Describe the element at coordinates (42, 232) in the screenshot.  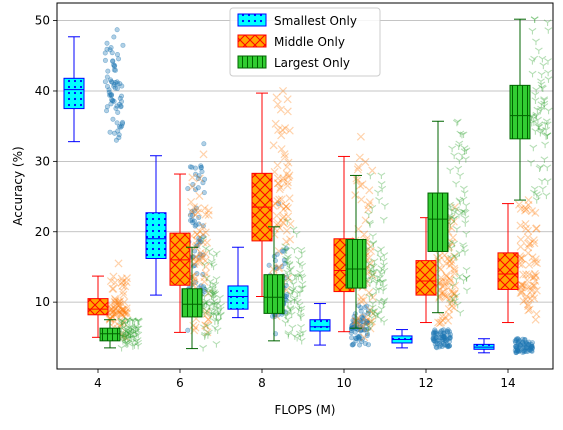
I see `y-tick-label: 20` at that location.